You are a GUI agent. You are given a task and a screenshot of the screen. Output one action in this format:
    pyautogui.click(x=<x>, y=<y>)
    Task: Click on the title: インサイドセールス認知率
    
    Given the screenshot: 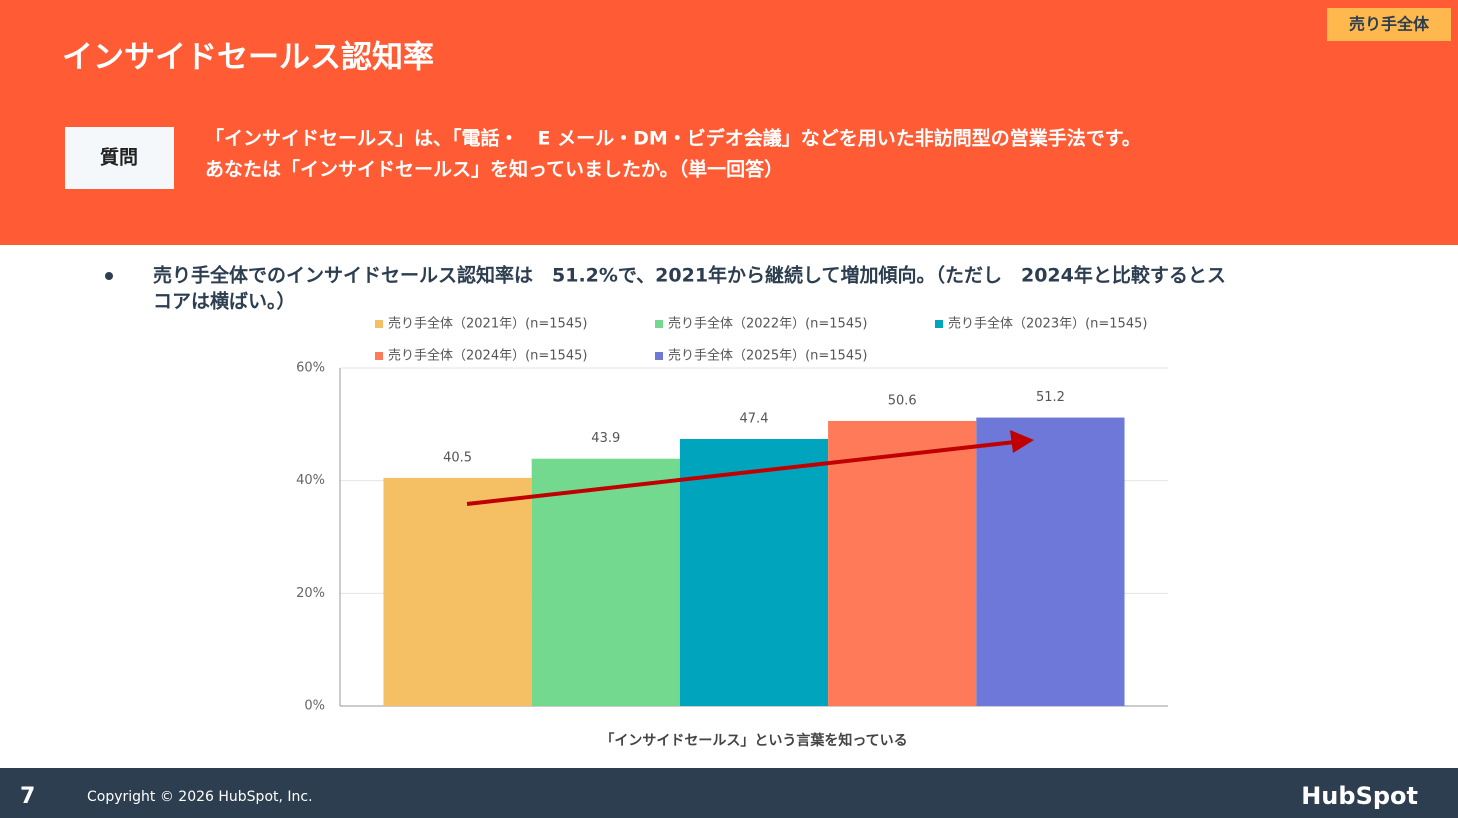 What is the action you would take?
    pyautogui.click(x=248, y=58)
    